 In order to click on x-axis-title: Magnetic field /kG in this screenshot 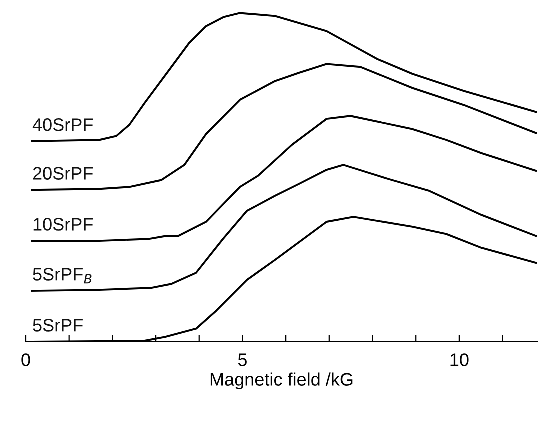, I will do `click(281, 381)`.